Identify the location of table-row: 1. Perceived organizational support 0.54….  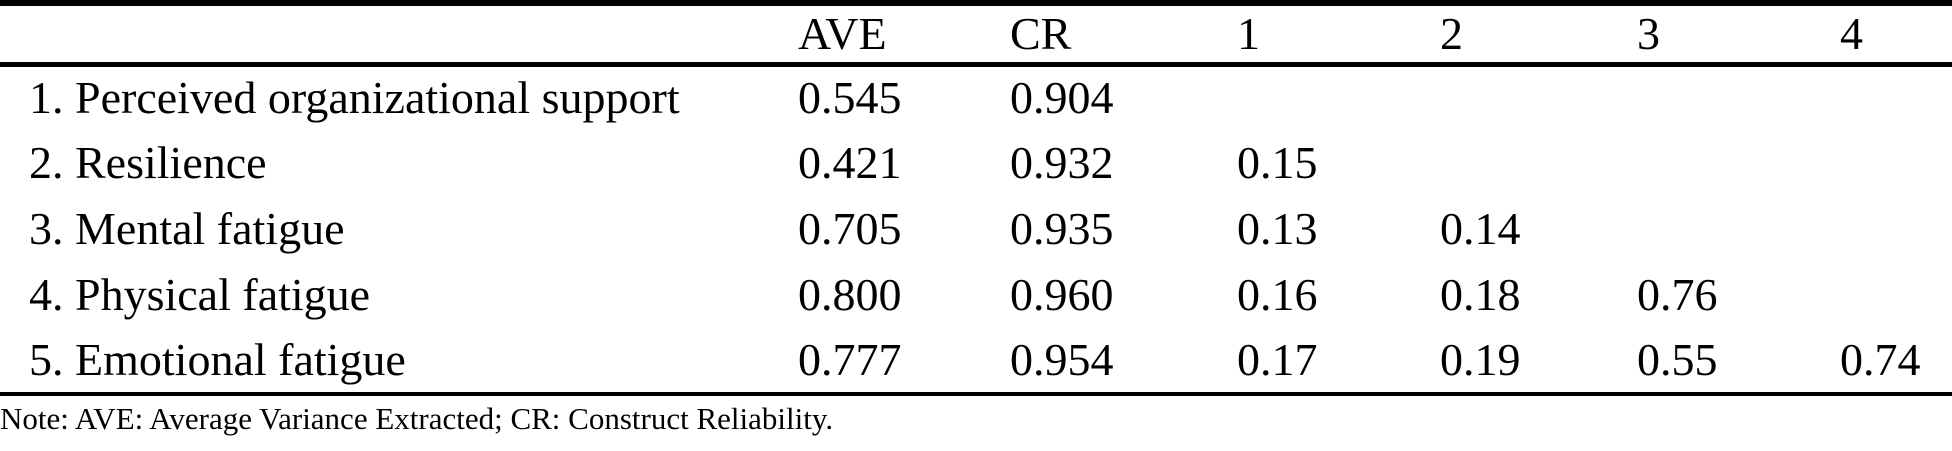
(976, 97).